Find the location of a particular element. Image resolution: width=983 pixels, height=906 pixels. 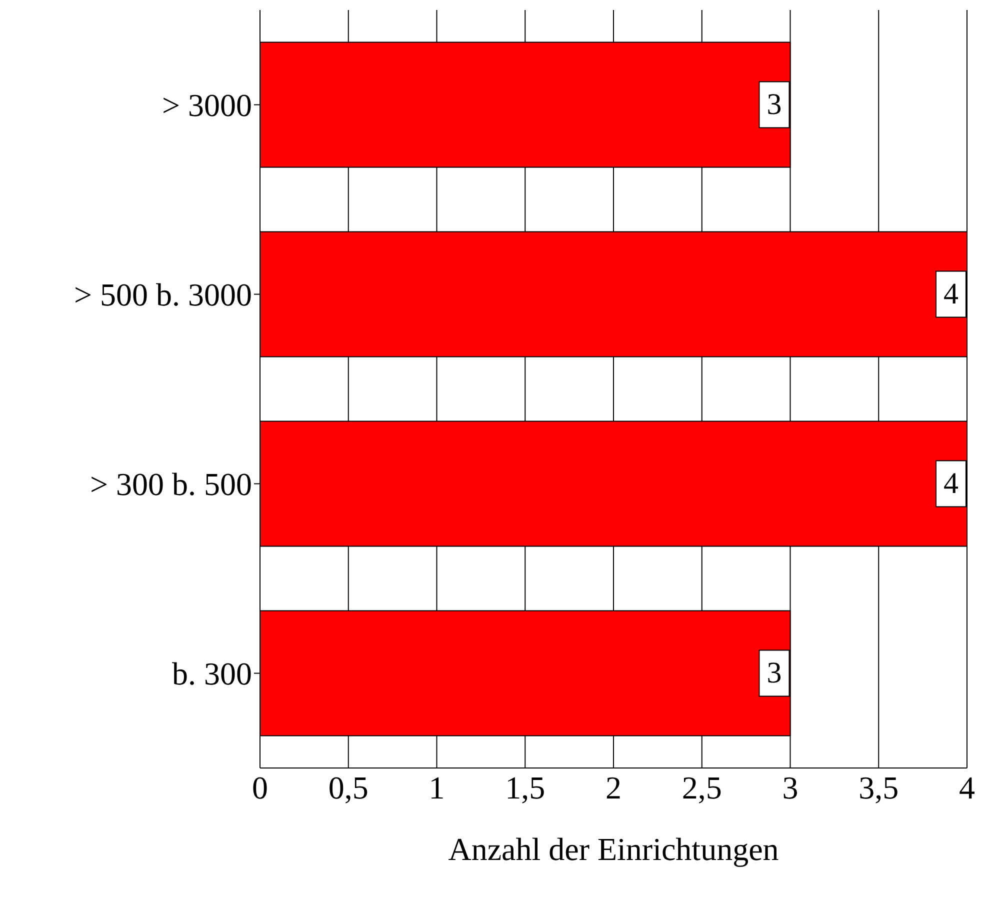

y-tick-label: > 500 b. 3000 is located at coordinates (163, 294).